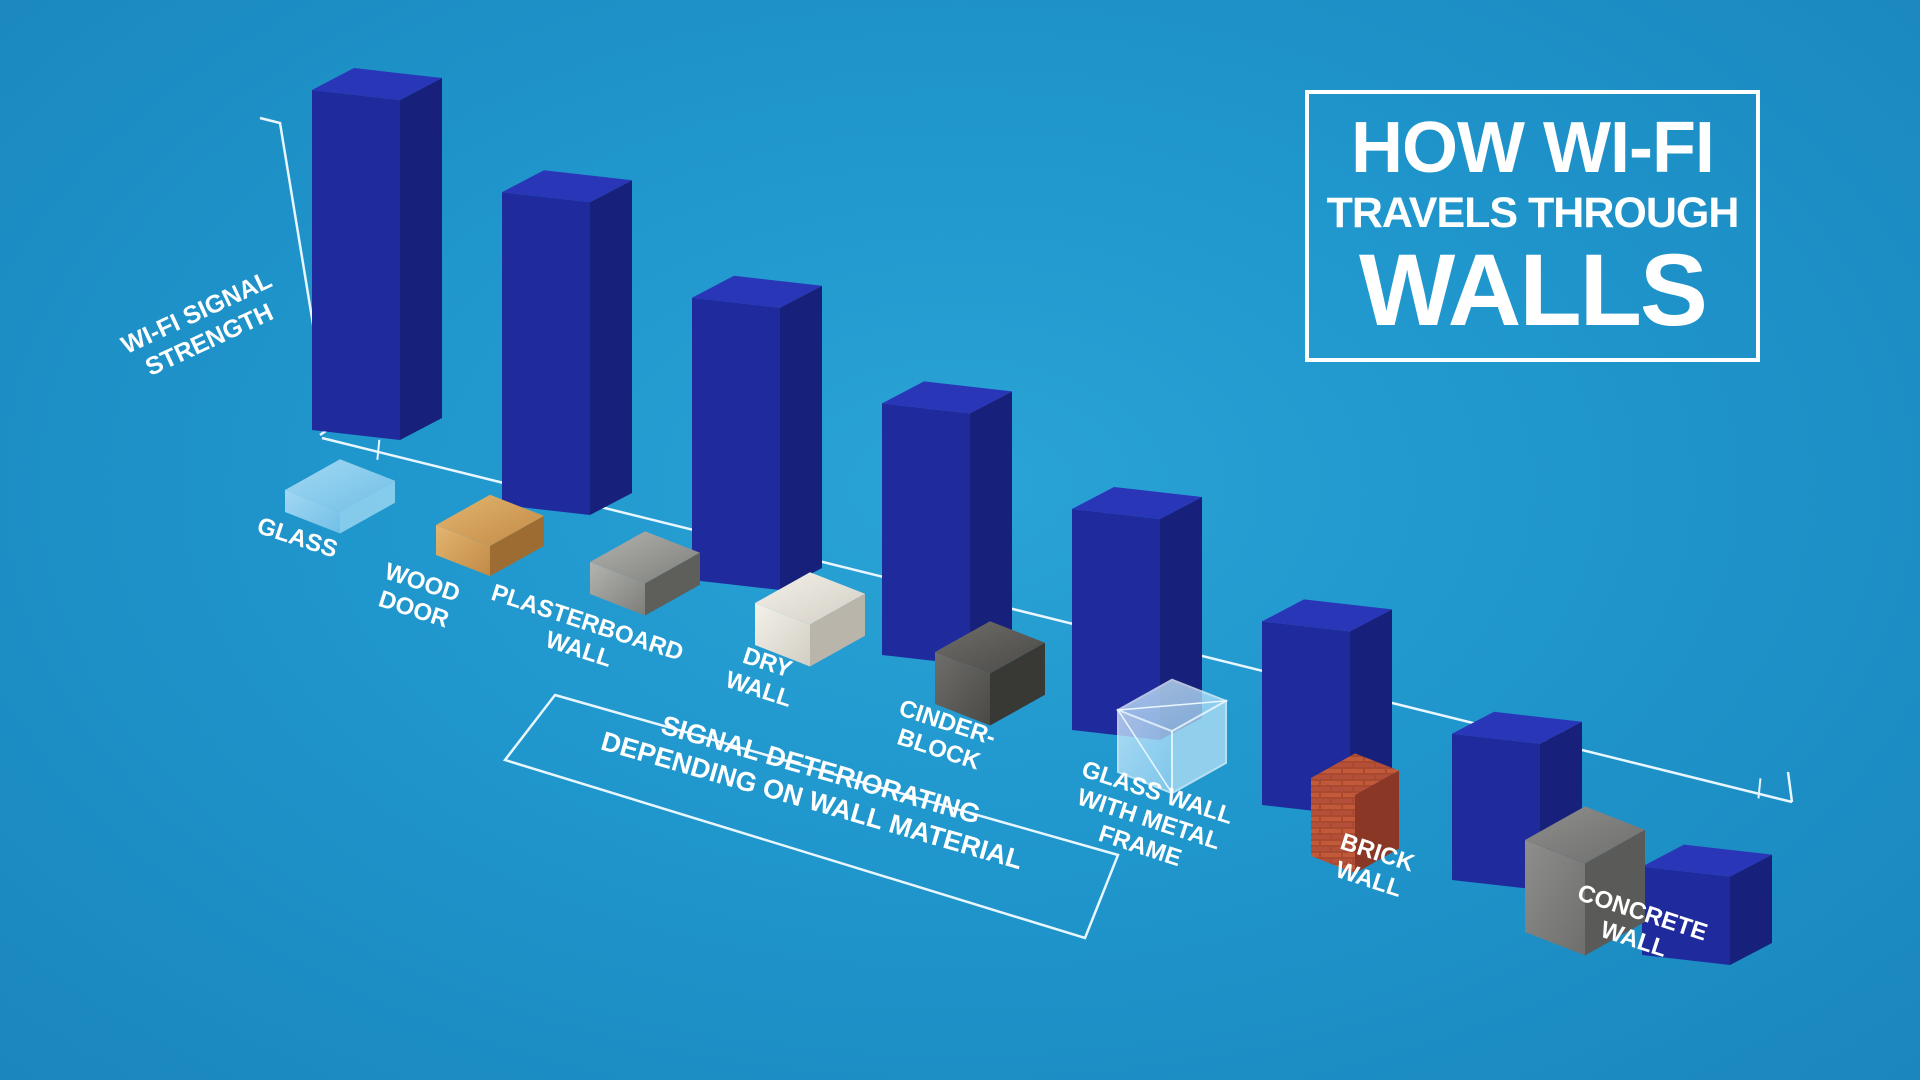 The height and width of the screenshot is (1080, 1920). I want to click on annotation-frame, so click(811, 816).